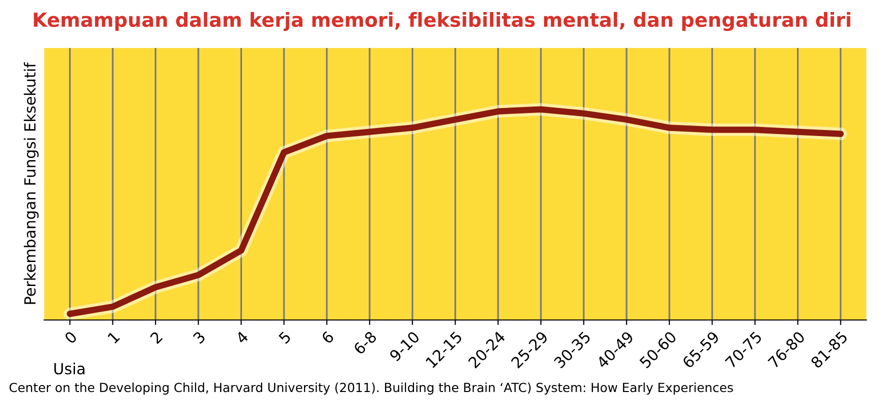  I want to click on chart-title: Kemampuan dalam kerja memori, fleksibilitas mental, dan pengaturan diri, so click(442, 21).